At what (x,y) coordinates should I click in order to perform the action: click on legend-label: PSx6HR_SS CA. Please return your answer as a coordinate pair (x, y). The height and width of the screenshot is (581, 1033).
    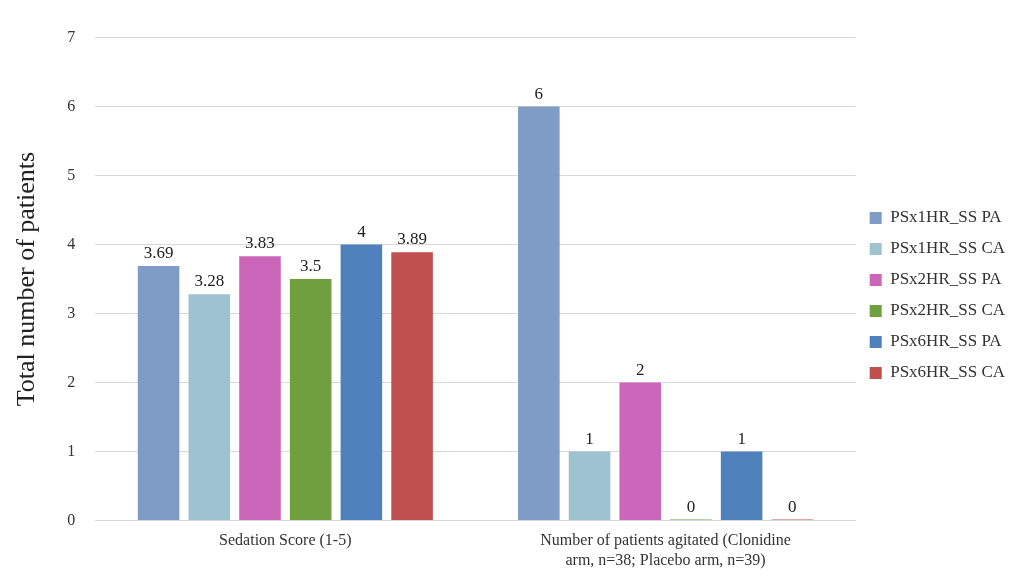
    Looking at the image, I should click on (948, 372).